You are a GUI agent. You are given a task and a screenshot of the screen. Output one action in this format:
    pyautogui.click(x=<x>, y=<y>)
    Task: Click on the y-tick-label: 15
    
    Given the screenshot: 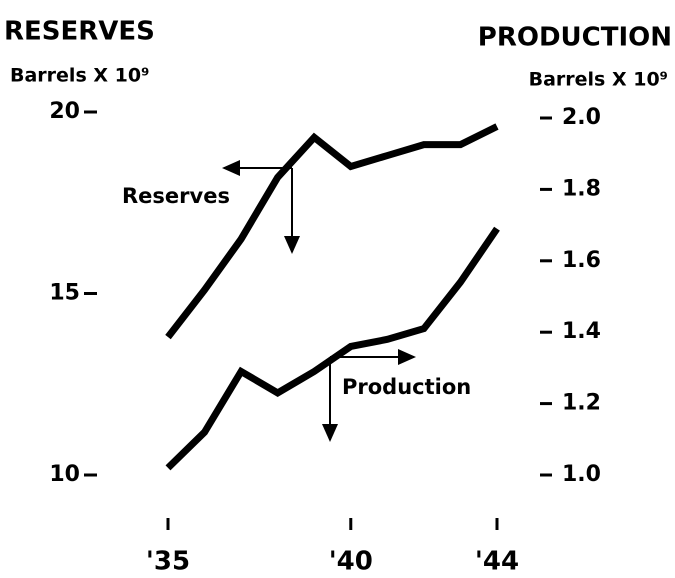 What is the action you would take?
    pyautogui.click(x=64, y=293)
    